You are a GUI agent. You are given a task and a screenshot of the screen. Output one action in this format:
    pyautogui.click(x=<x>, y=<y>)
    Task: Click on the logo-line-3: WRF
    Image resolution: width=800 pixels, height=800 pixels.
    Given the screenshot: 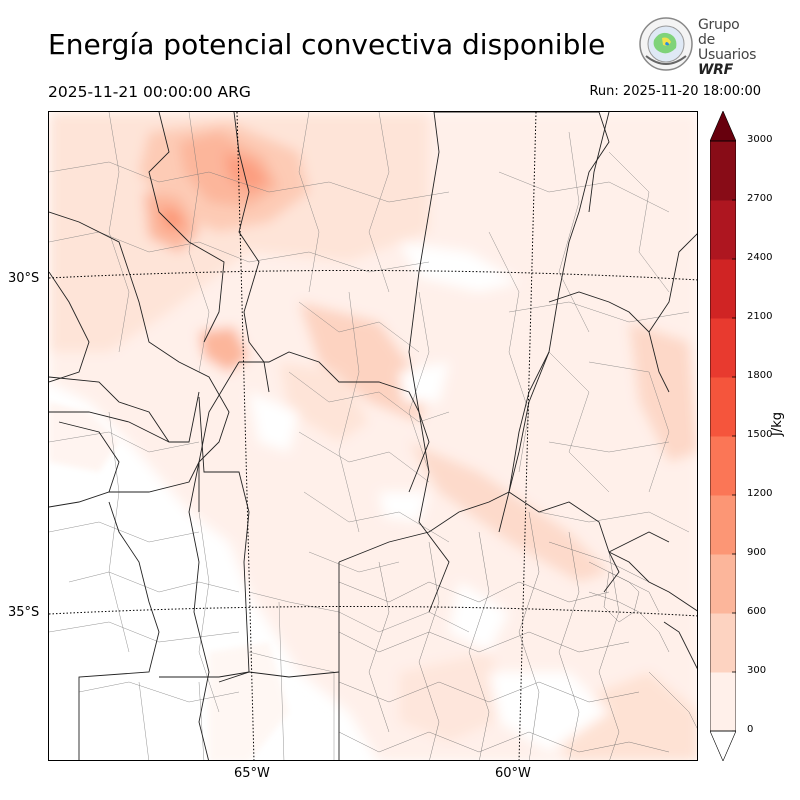 What is the action you would take?
    pyautogui.click(x=715, y=70)
    